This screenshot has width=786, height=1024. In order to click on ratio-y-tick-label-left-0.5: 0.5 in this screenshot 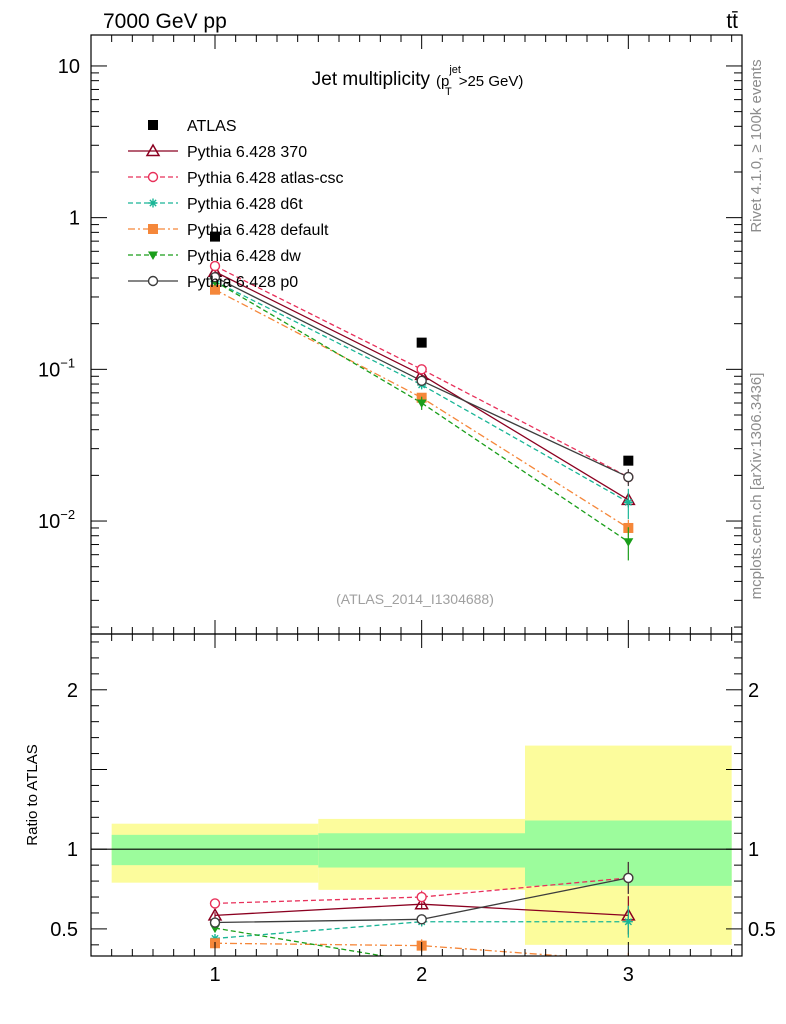, I will do `click(64, 930)`.